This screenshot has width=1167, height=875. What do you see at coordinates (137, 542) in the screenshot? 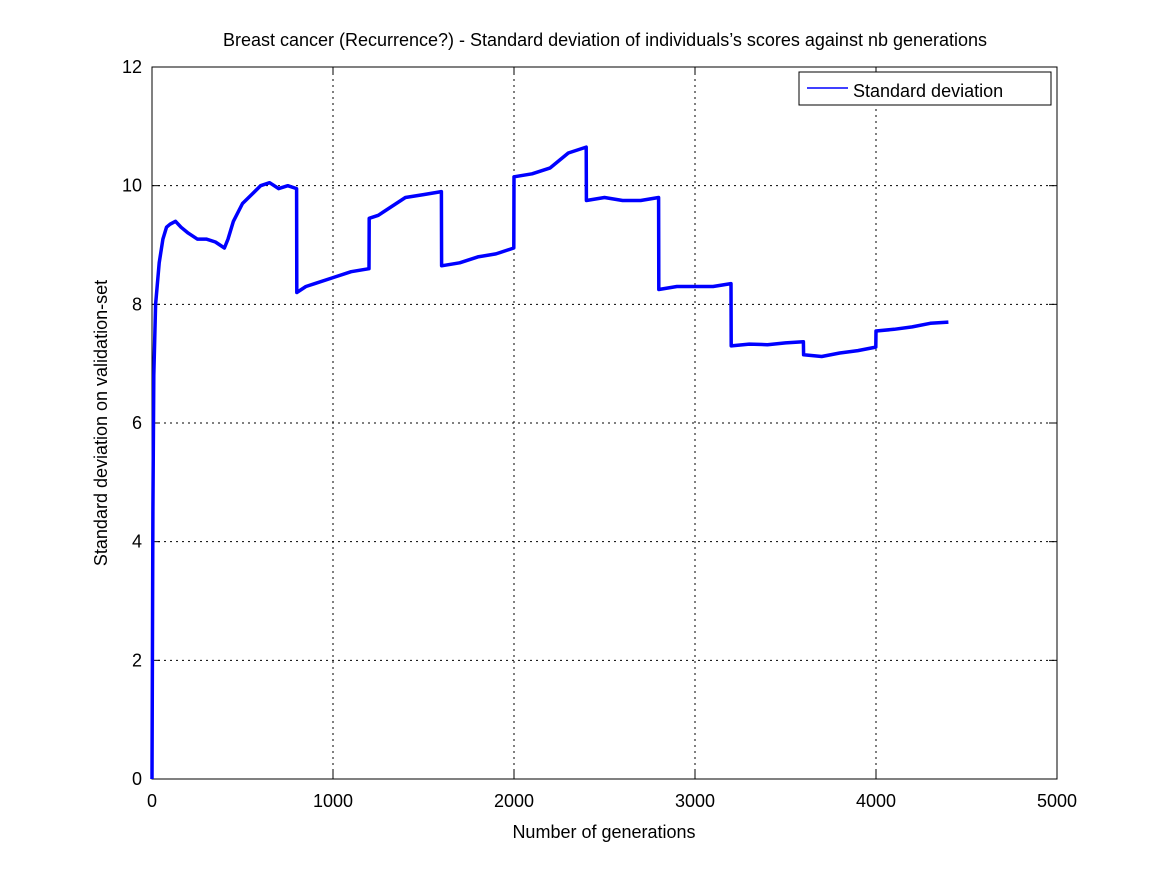
I see `y-tick-label: 4` at bounding box center [137, 542].